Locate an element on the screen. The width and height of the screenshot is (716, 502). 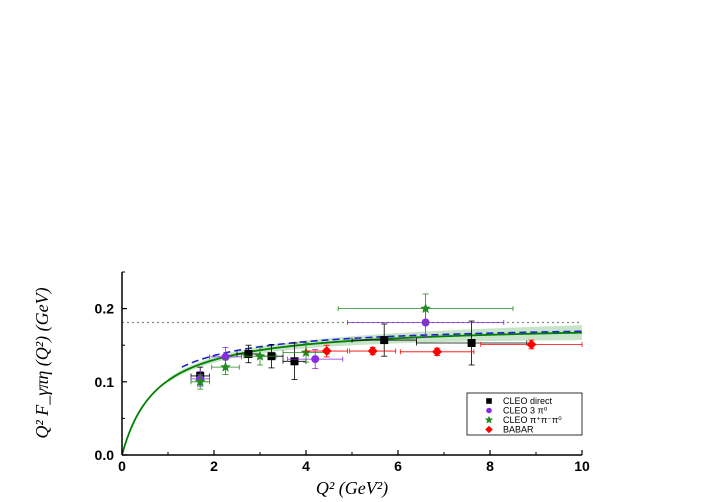
legend-label: CLEO 3 π⁰ is located at coordinates (525, 411).